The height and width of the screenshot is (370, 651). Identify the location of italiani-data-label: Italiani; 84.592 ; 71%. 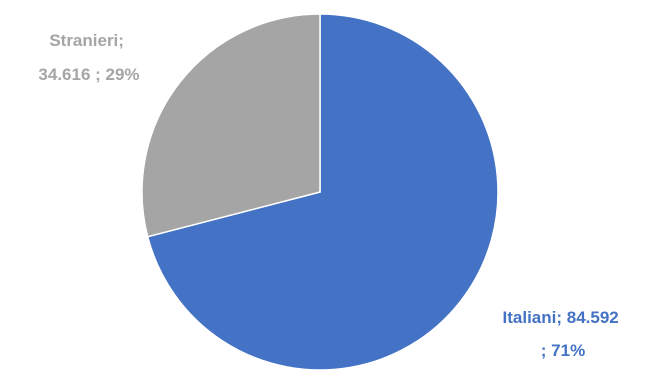
(563, 334).